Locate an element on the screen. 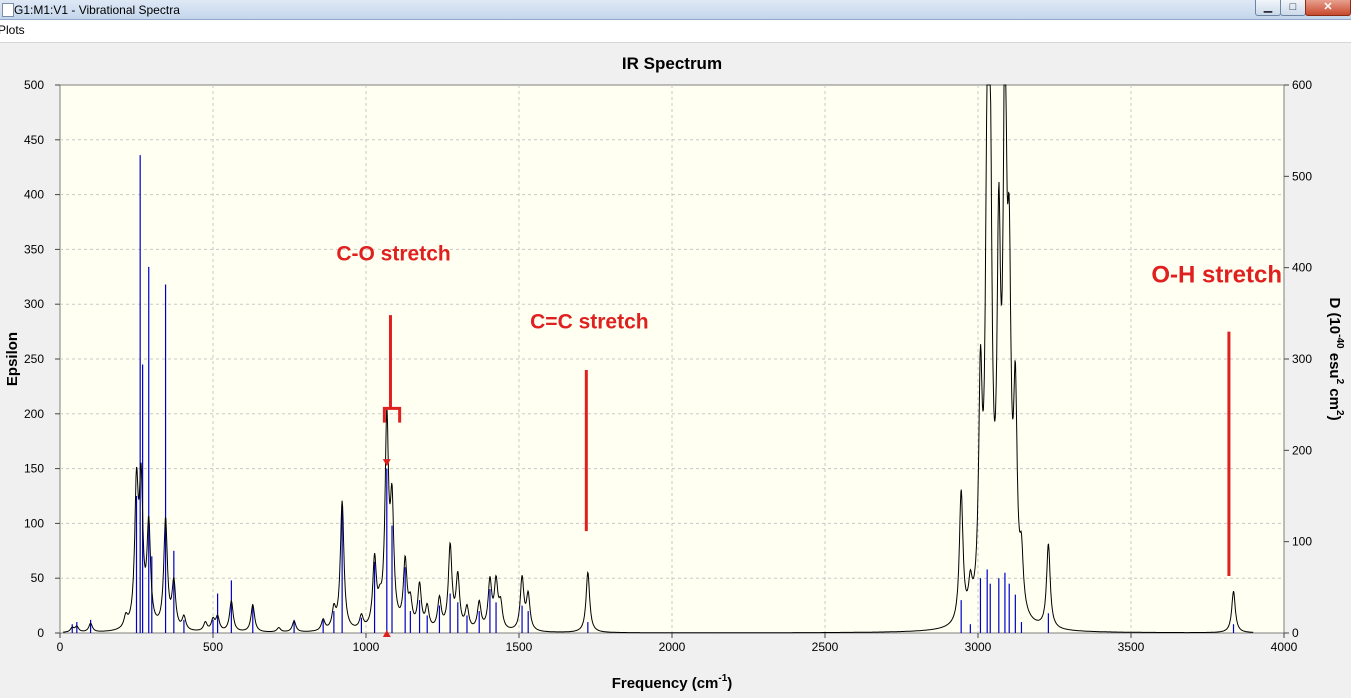 This screenshot has width=1351, height=698. x-tick-label: 1000 is located at coordinates (366, 647).